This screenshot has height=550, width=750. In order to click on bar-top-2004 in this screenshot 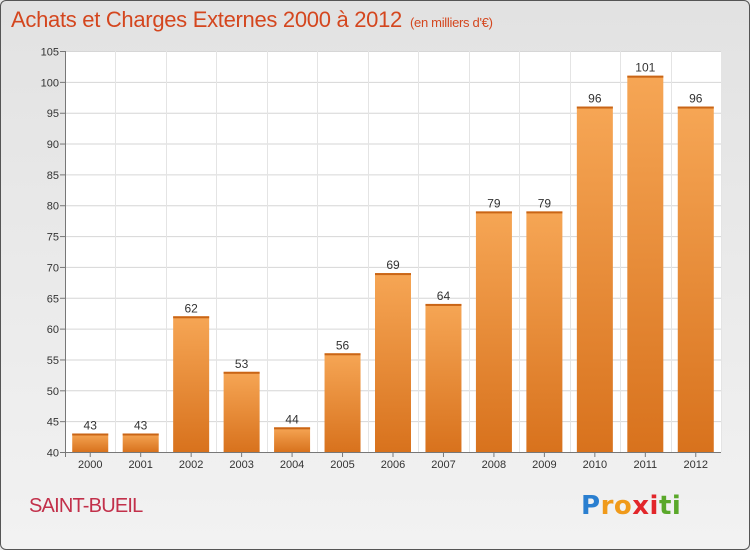, I will do `click(292, 428)`.